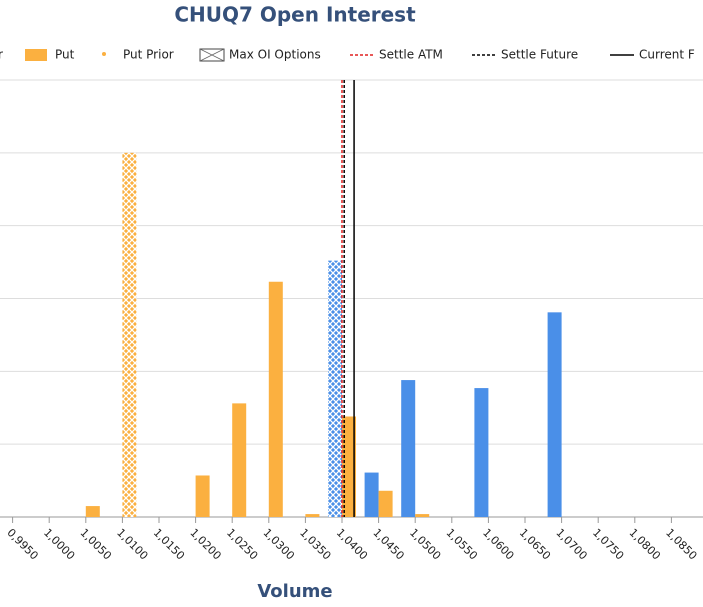  I want to click on x-tick-label: 1,0400, so click(352, 544).